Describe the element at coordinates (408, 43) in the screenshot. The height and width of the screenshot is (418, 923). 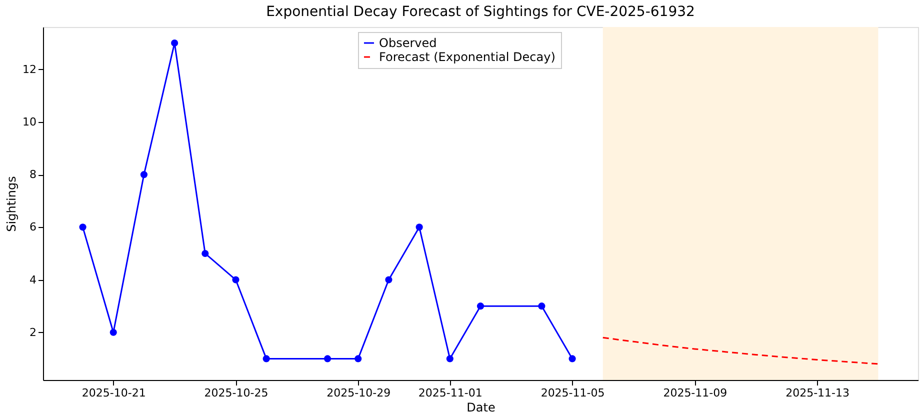
I see `legend-label: Observed` at that location.